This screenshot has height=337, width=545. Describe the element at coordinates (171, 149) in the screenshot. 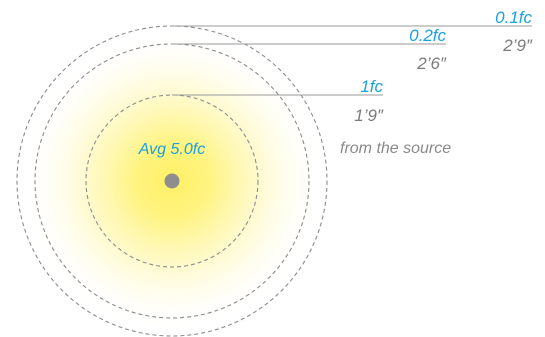

I see `average-illuminance-label: Avg 5.0fc` at that location.